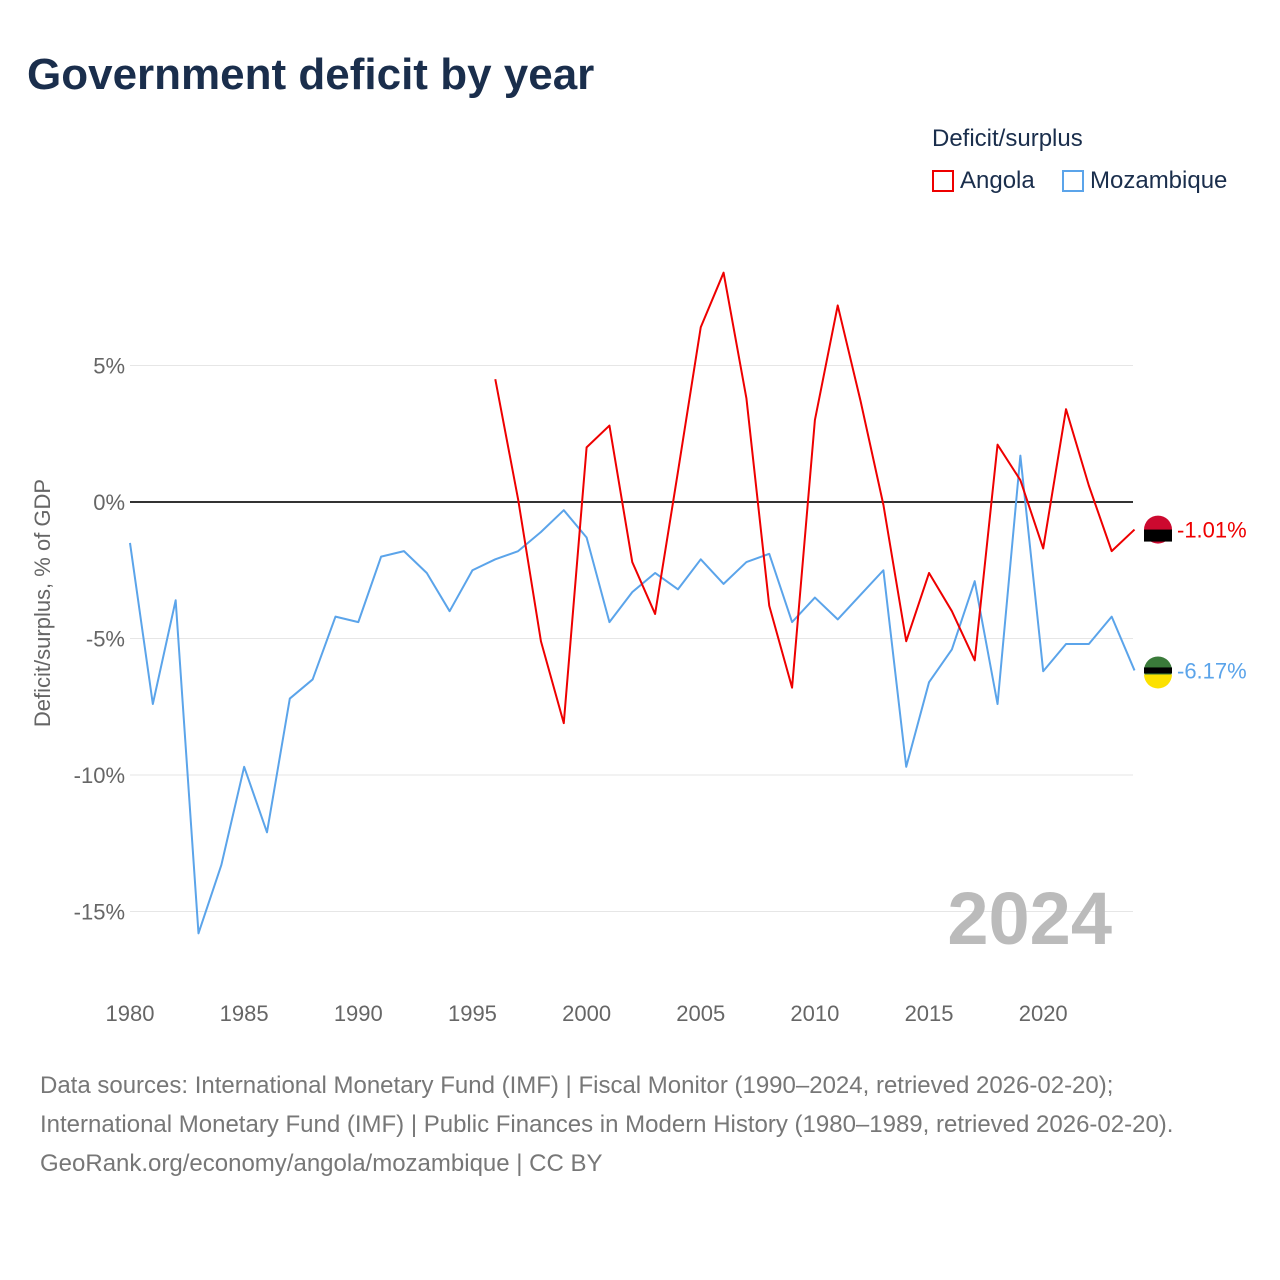 This screenshot has width=1280, height=1280. Describe the element at coordinates (244, 1013) in the screenshot. I see `x-tick-label: 1985` at that location.